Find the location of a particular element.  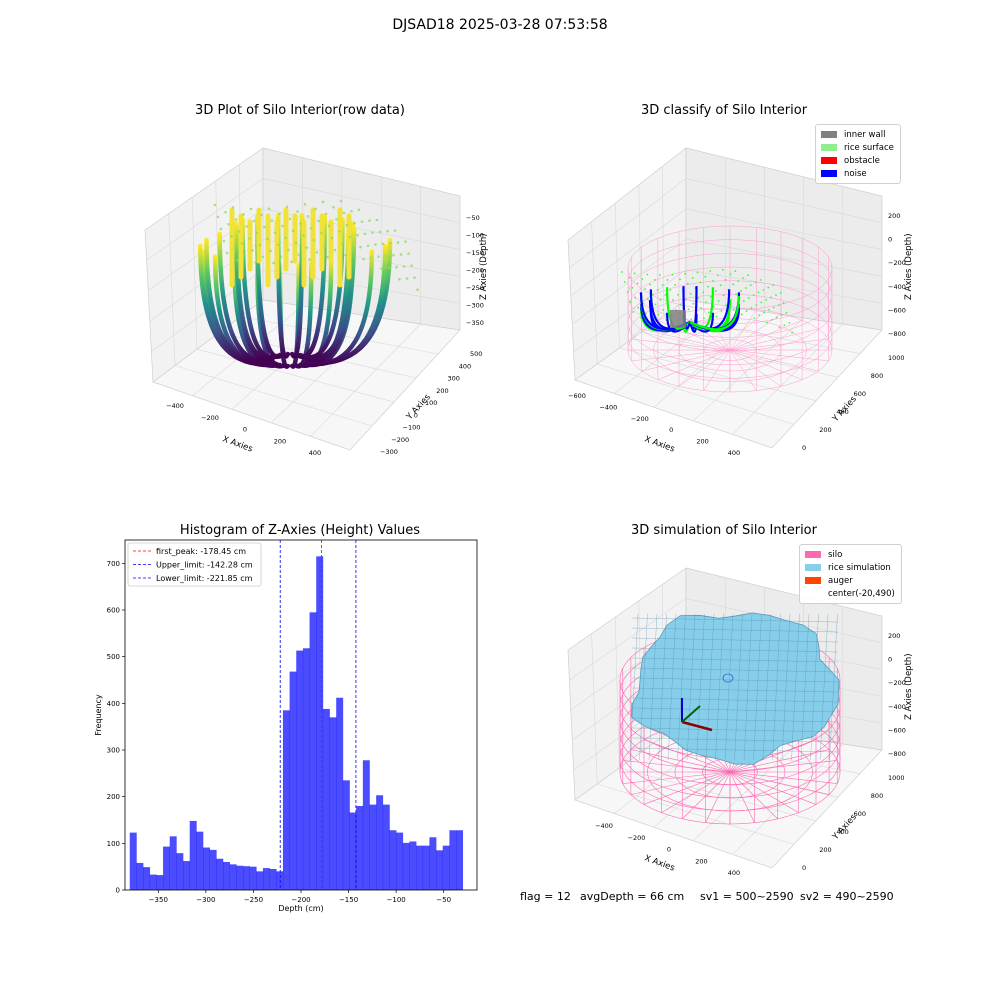

classify-legend-label: rice surface is located at coordinates (869, 147).